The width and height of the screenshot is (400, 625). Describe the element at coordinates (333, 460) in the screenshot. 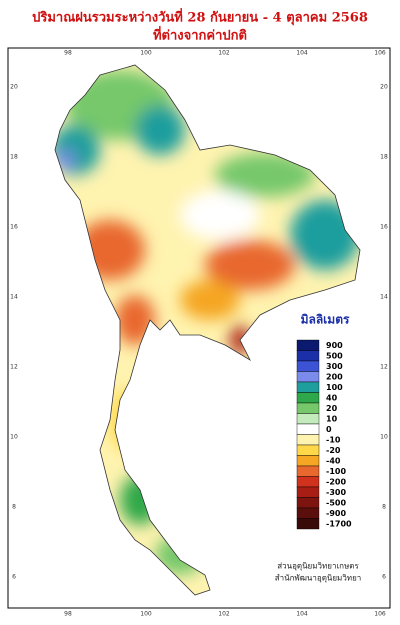

I see `legend-label: -40` at that location.